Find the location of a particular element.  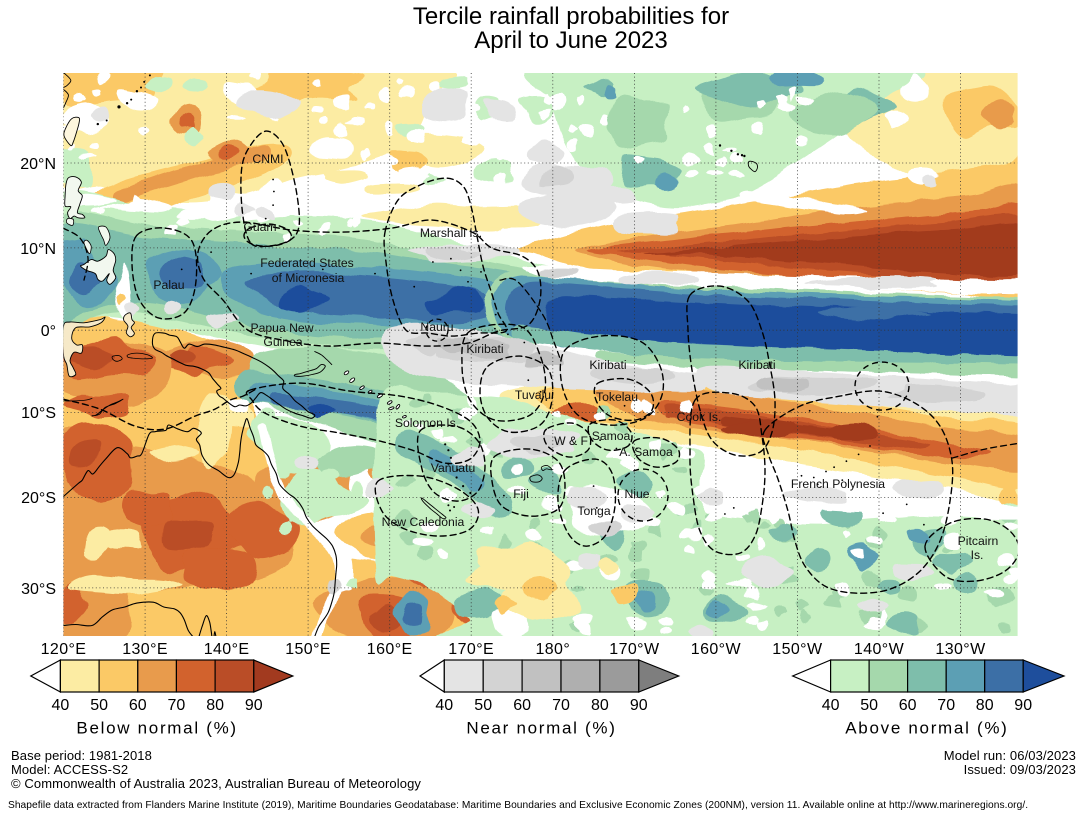

svg-text: Is. is located at coordinates (977, 555).